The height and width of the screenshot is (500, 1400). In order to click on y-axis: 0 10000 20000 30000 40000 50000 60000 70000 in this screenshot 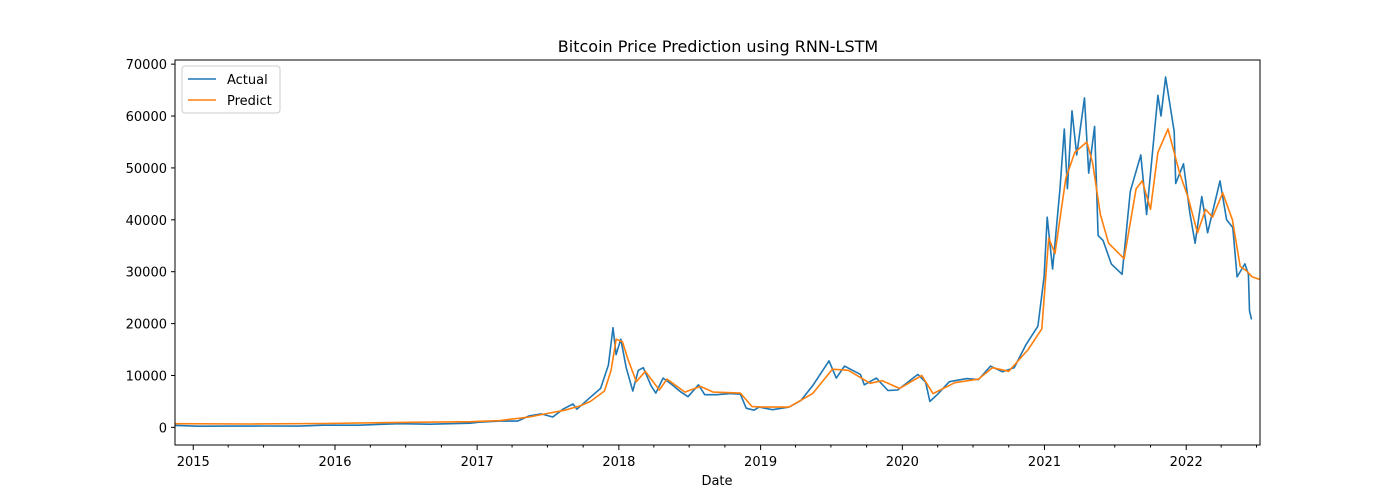, I will do `click(150, 247)`.